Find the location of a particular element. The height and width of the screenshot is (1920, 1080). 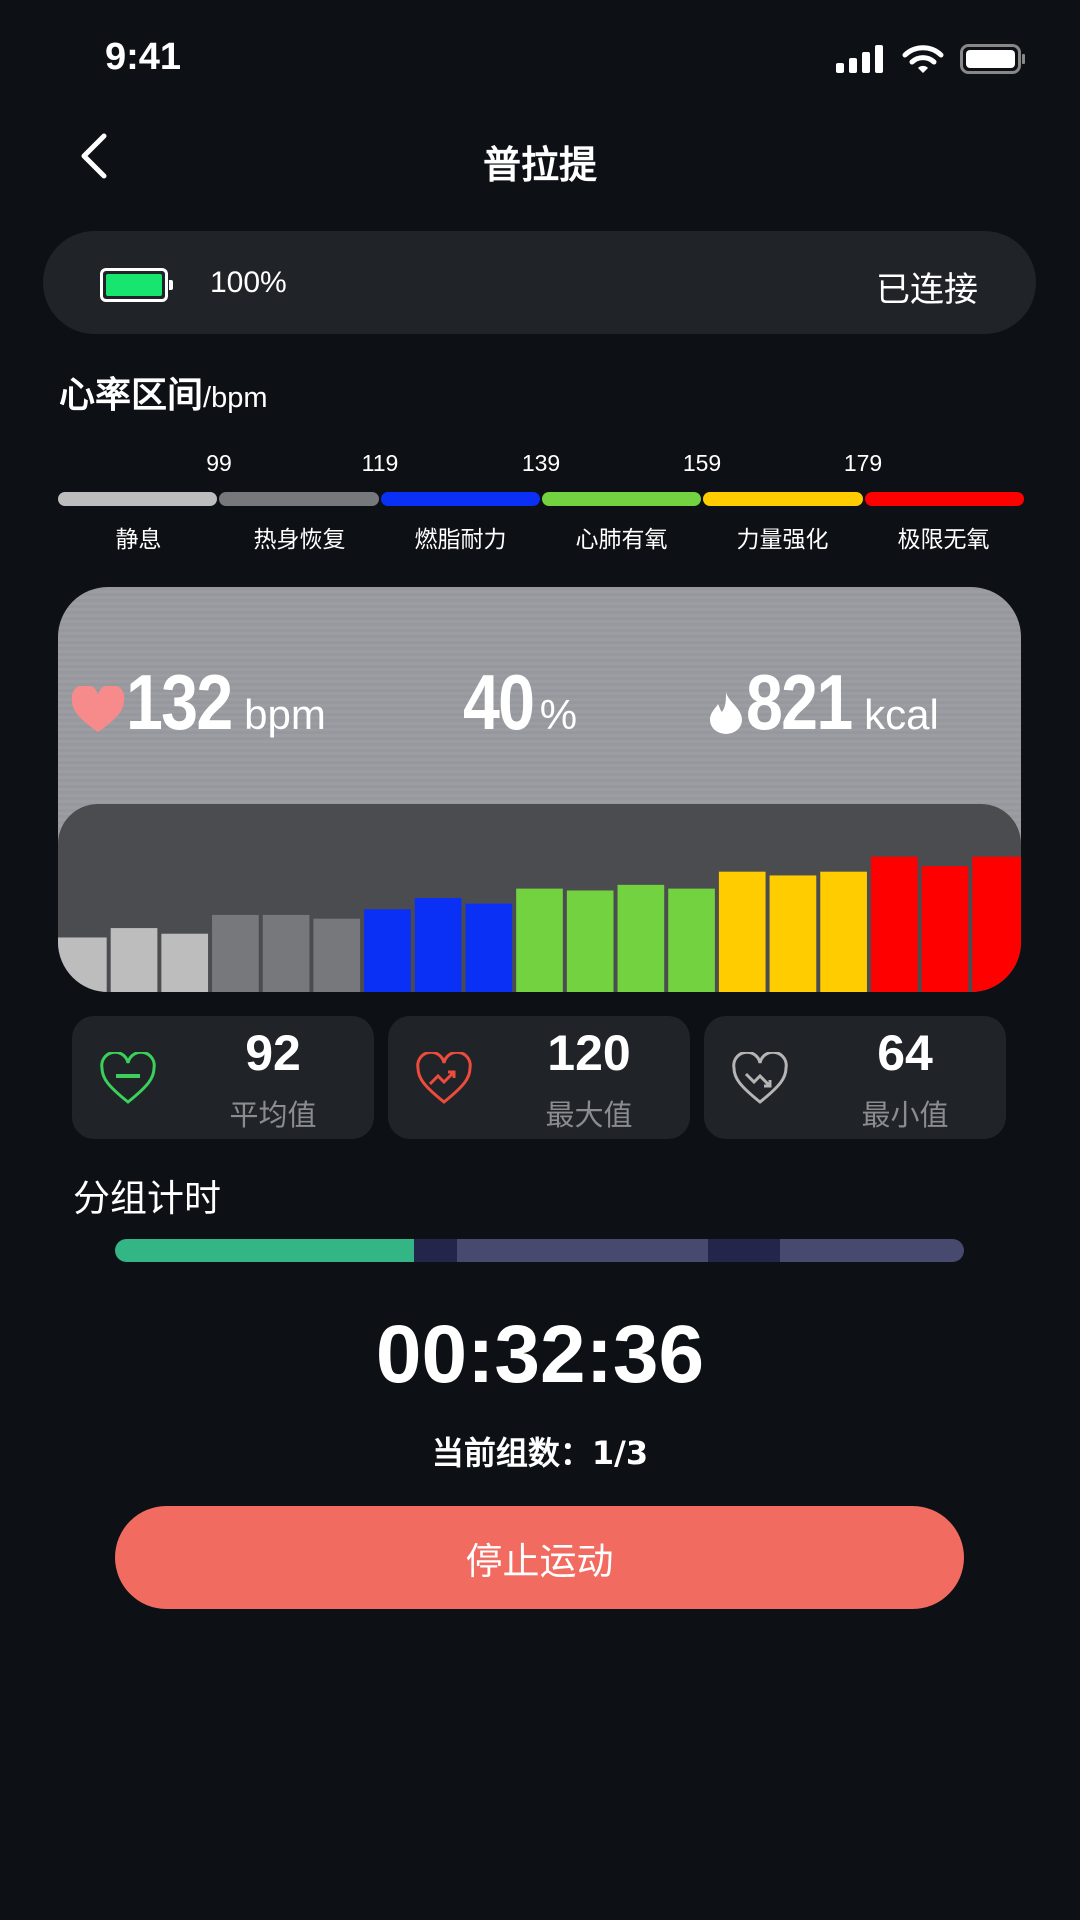

zone-threshold: 159 is located at coordinates (702, 463).